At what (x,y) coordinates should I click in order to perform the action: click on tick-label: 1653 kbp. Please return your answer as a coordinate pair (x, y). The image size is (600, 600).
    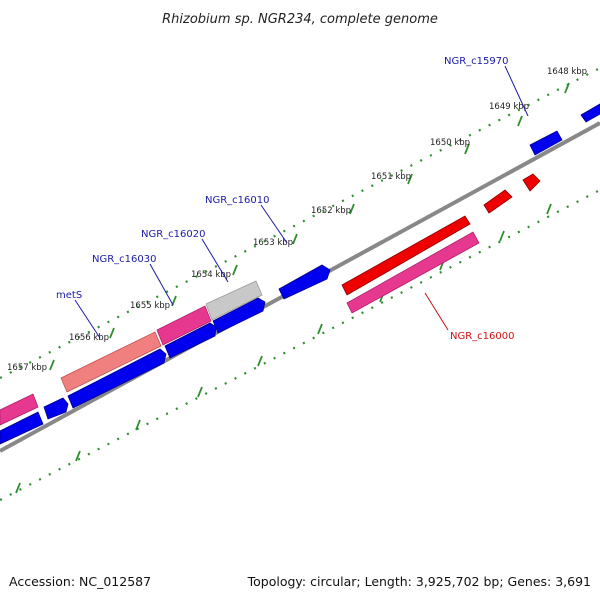
    Looking at the image, I should click on (273, 243).